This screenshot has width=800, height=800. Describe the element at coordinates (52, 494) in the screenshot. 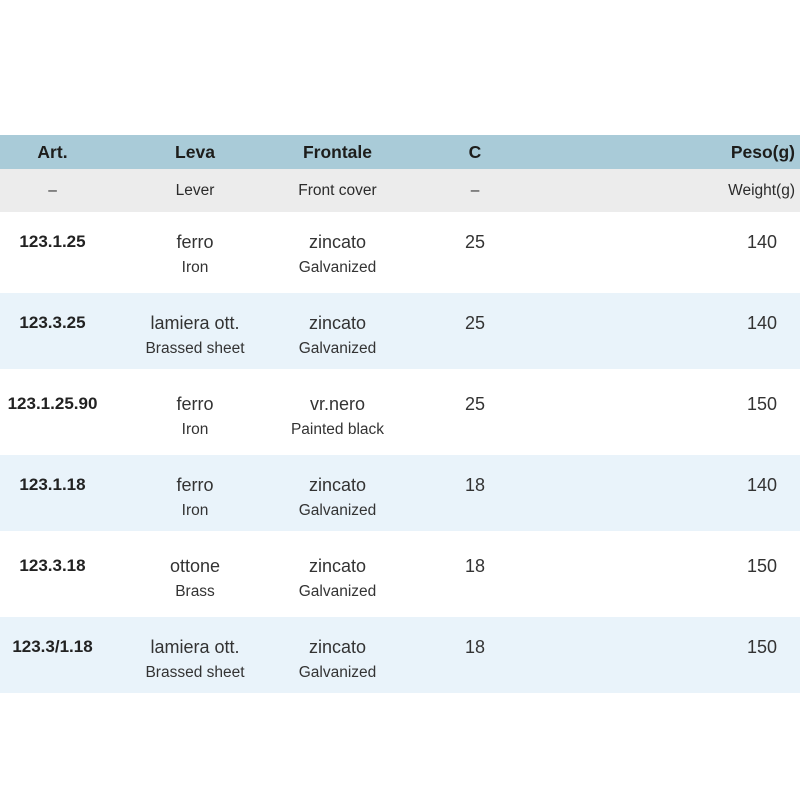

I see `cell-art: 123.1.18` at that location.